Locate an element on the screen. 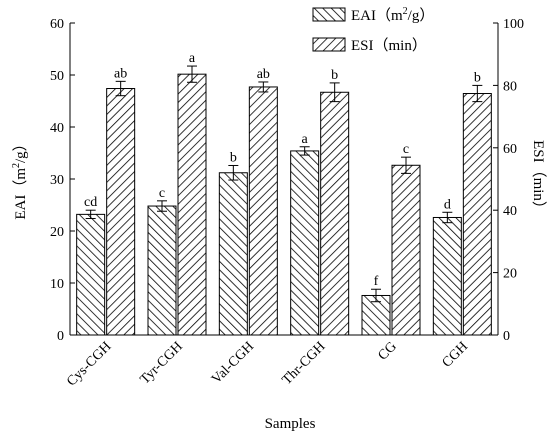 This screenshot has width=550, height=443. x-tick-label: Cys-CGH is located at coordinates (89, 364).